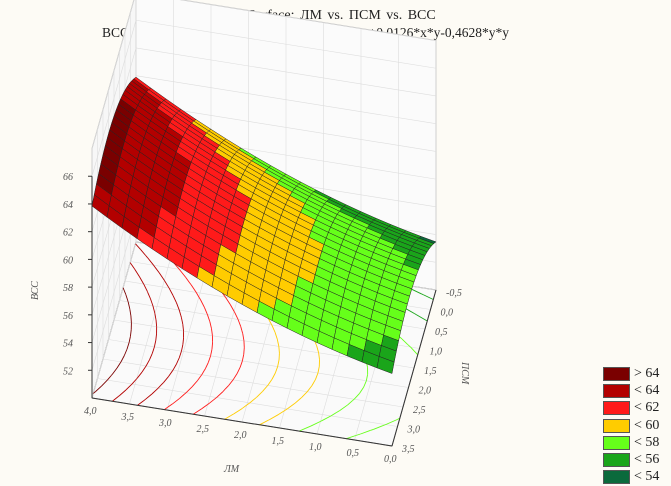  I want to click on z-tick-label: 64, so click(68, 205).